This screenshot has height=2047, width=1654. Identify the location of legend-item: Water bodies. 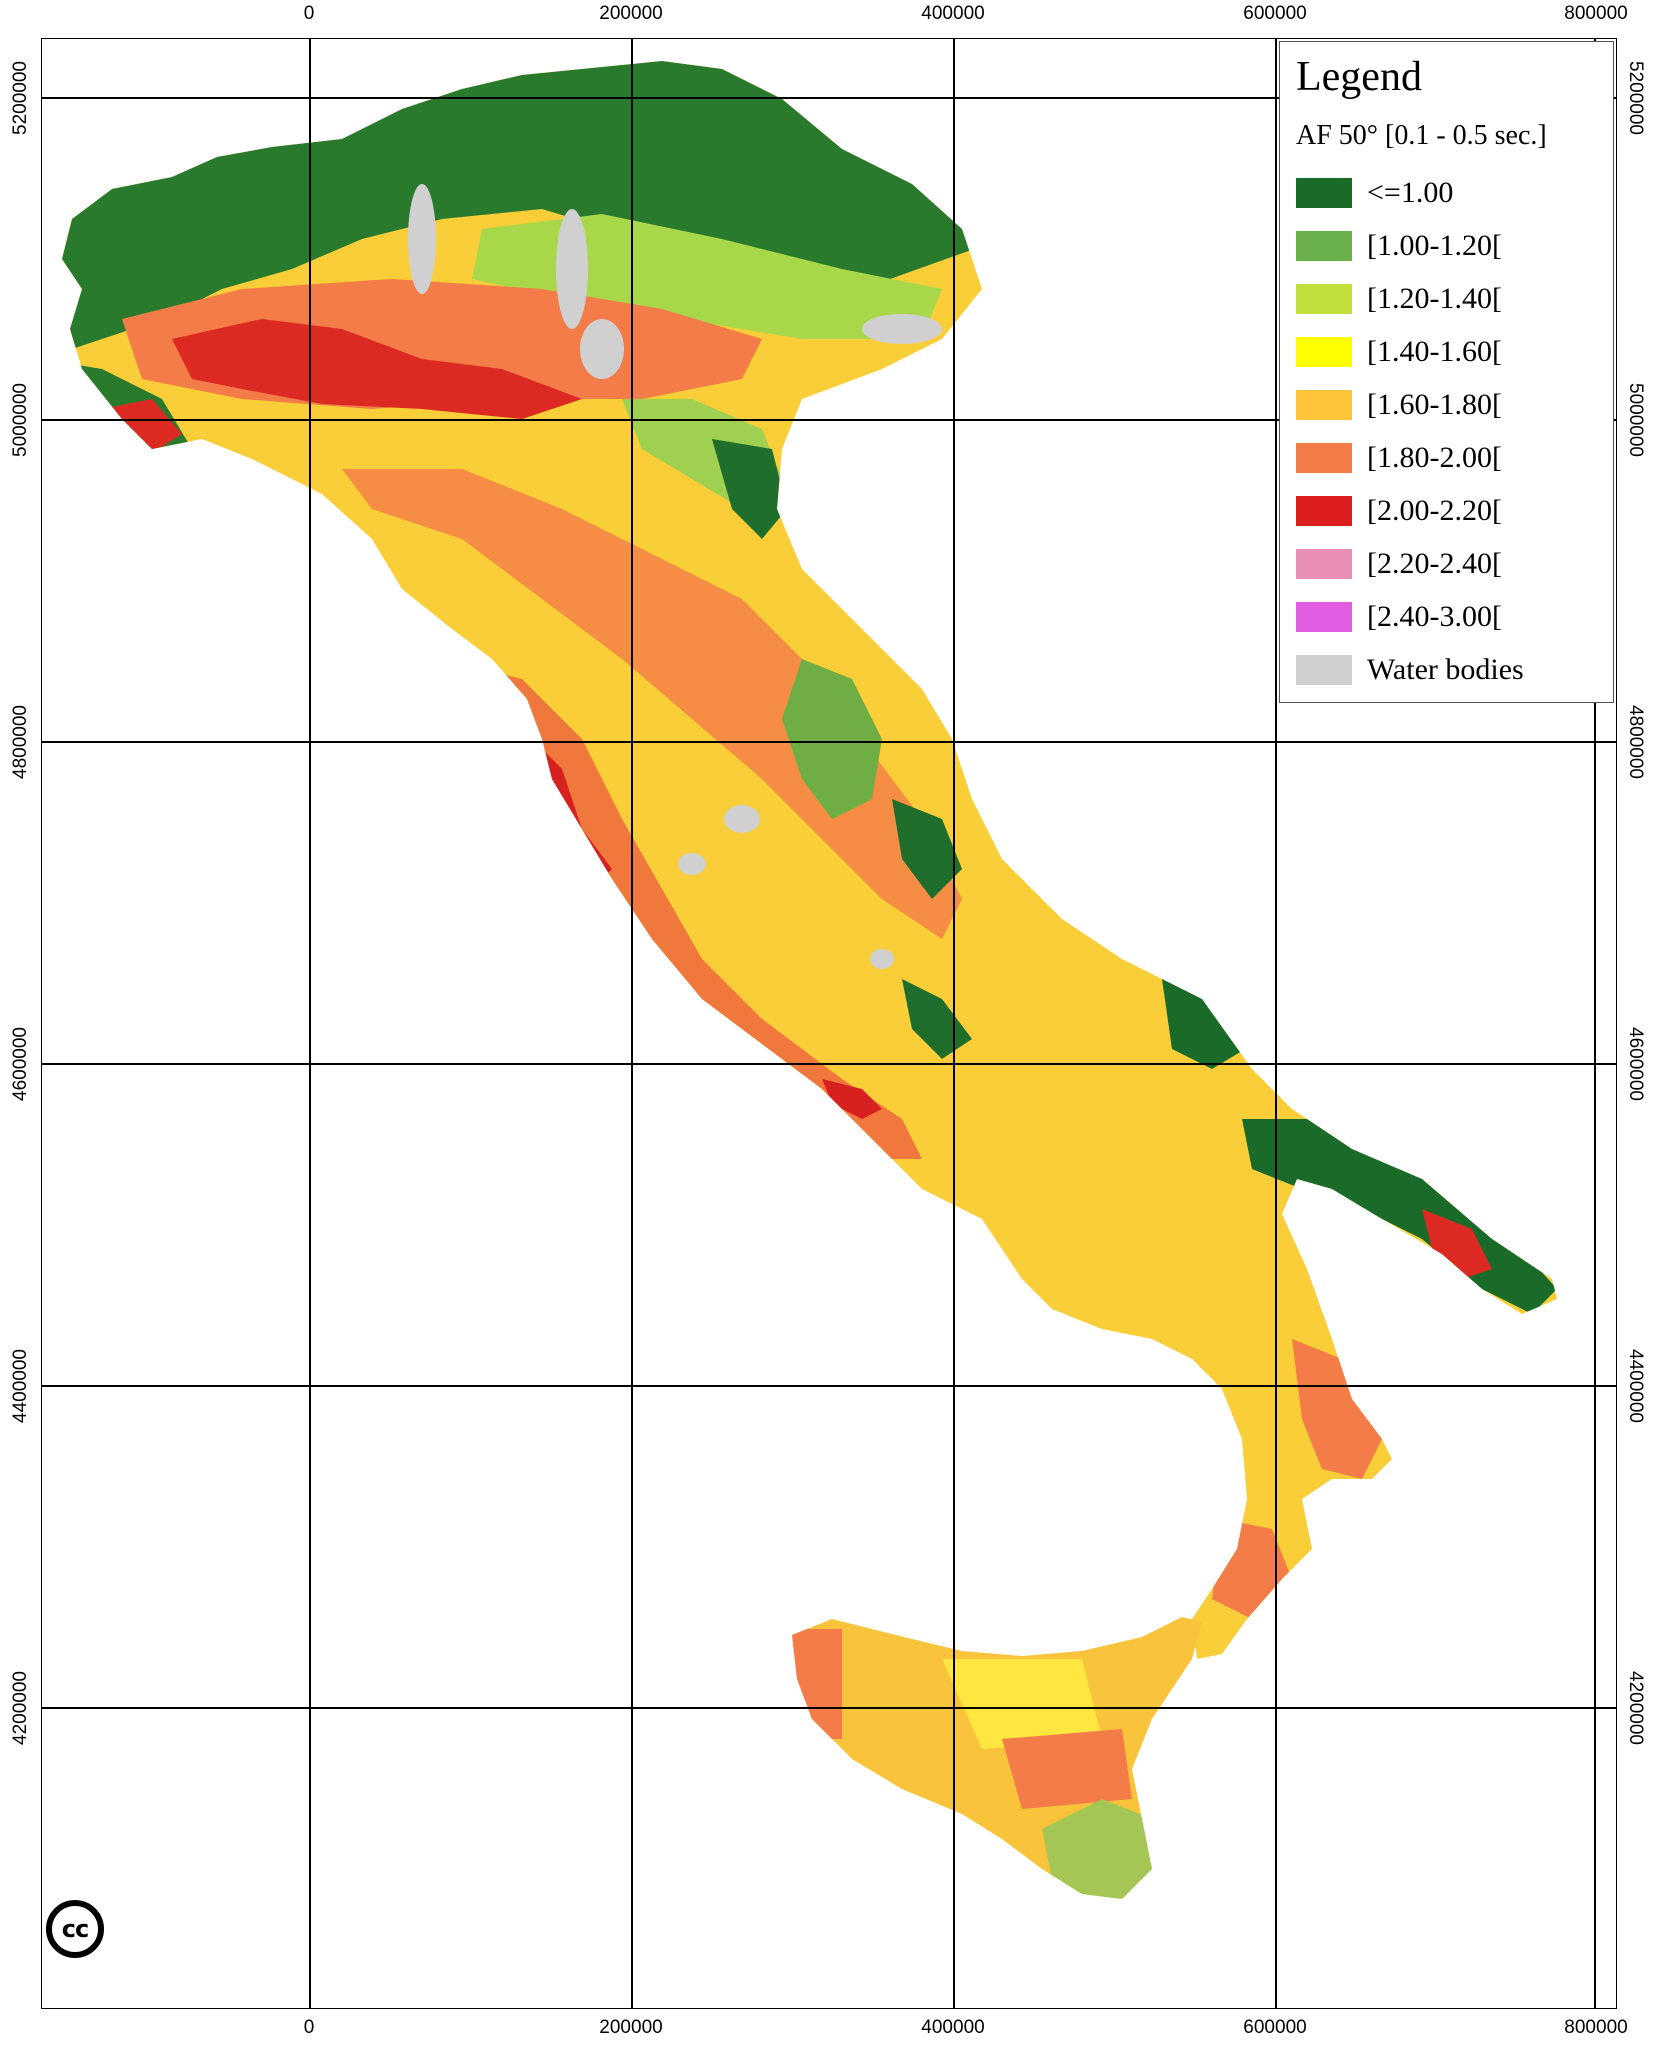
(1446, 669).